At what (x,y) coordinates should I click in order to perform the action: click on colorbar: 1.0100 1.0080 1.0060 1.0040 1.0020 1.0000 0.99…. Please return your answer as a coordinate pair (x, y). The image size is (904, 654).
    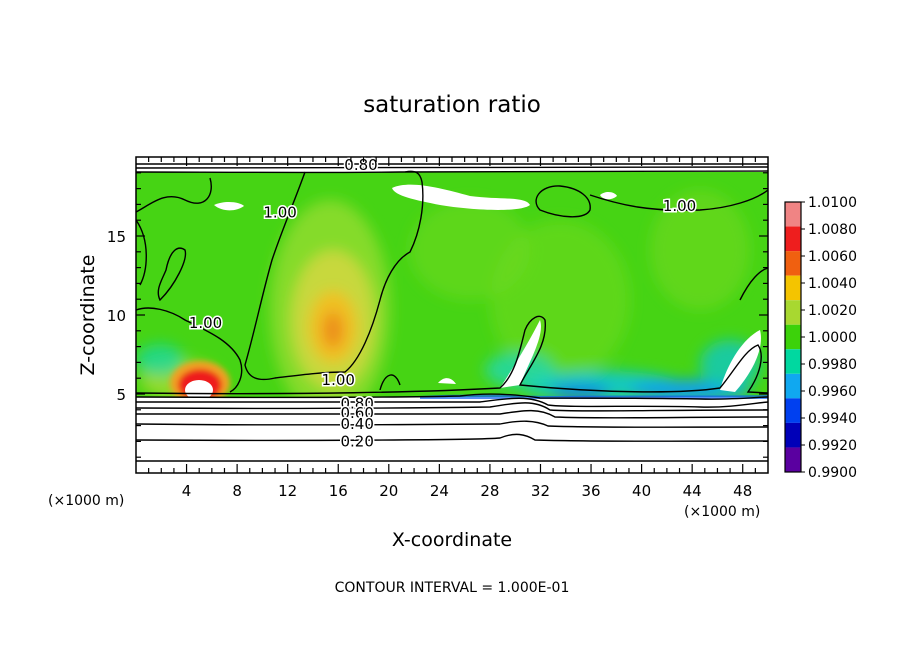
    Looking at the image, I should click on (820, 338).